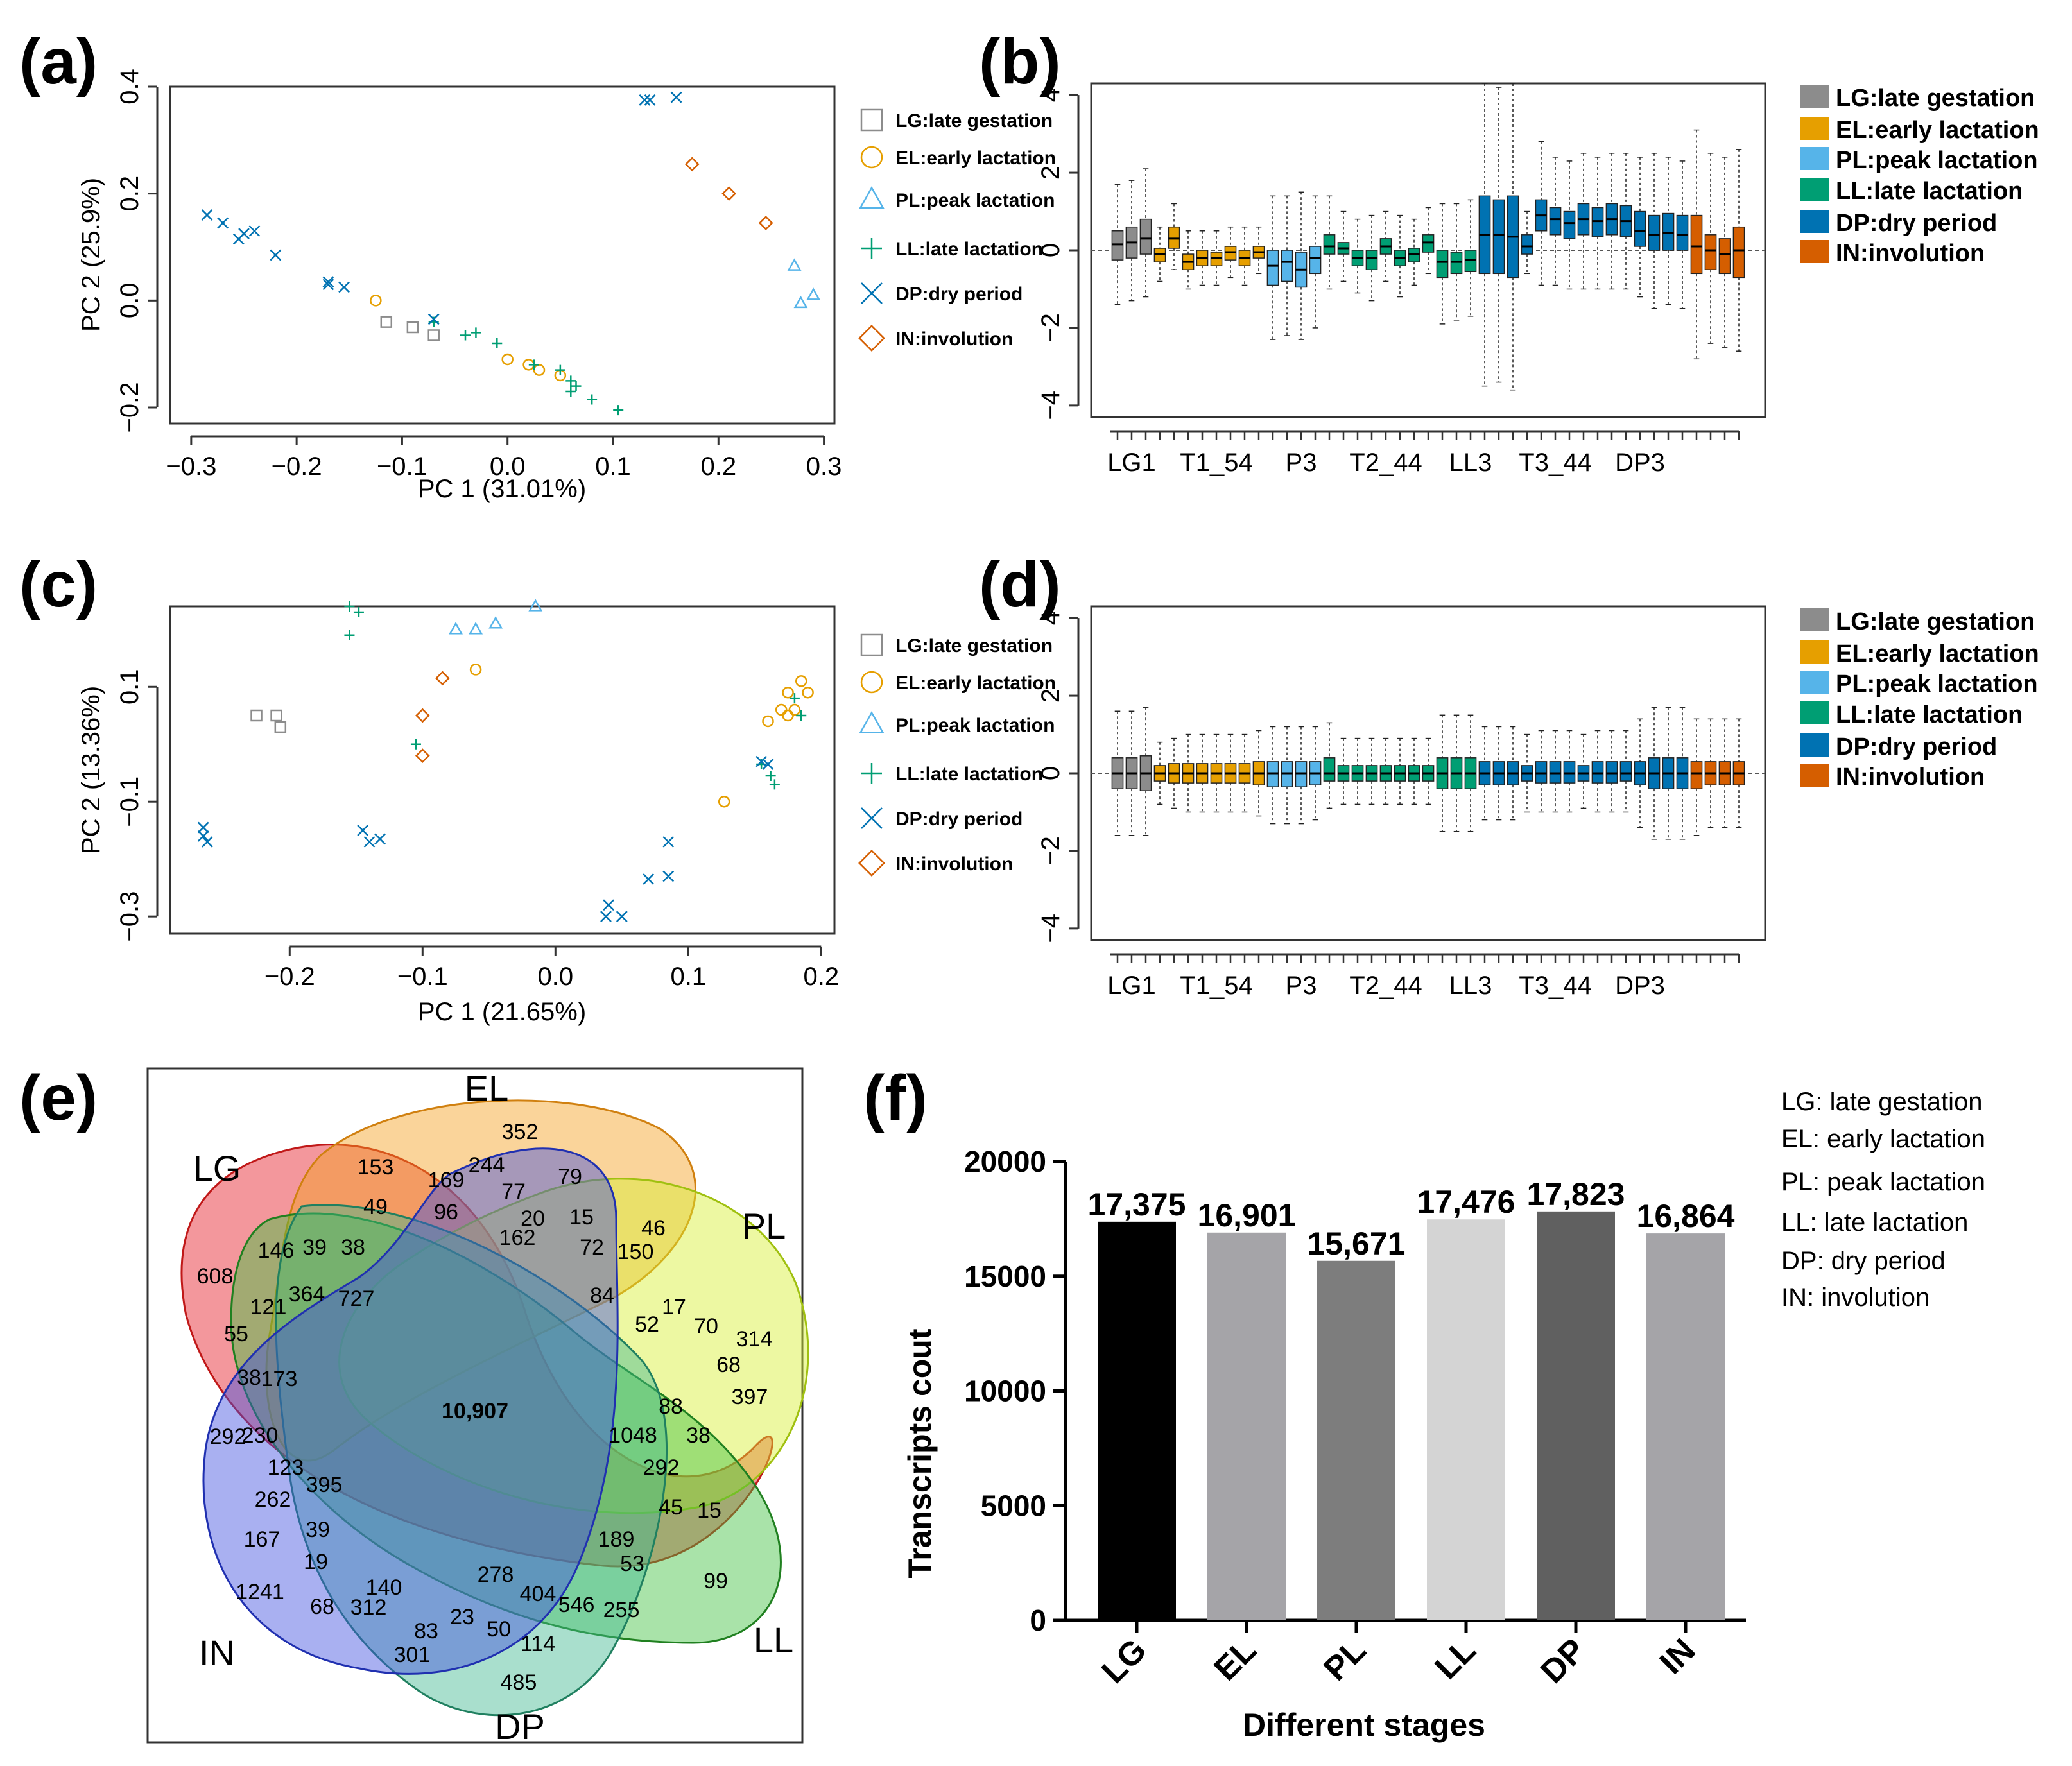 The image size is (2072, 1766). I want to click on legend-text-f: DP: dry period, so click(1864, 1261).